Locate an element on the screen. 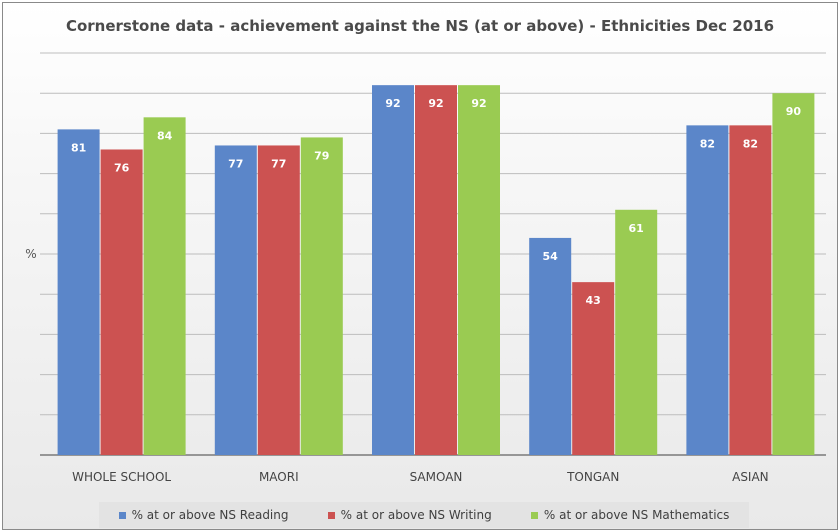  x-tick-label: WHOLE SCHOOL is located at coordinates (121, 477).